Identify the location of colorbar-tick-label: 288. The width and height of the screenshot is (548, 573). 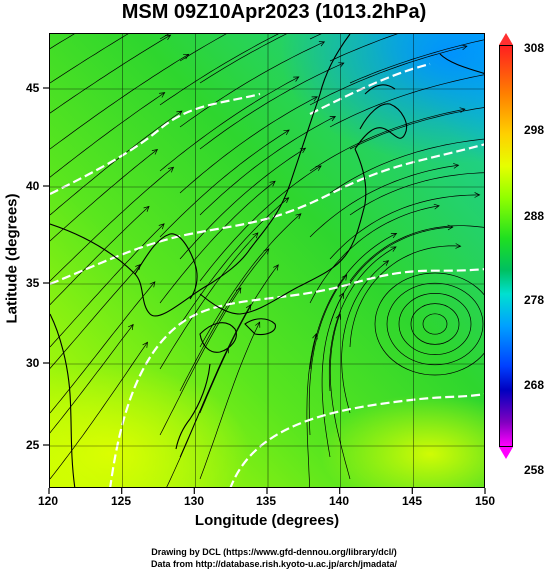
(534, 216).